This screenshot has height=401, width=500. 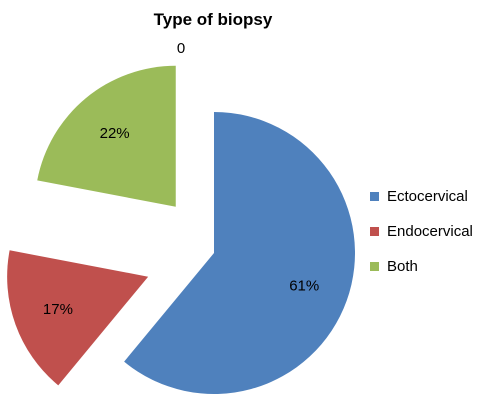 I want to click on chart-legend: Ectocervical Endocervical Both, so click(x=421, y=231).